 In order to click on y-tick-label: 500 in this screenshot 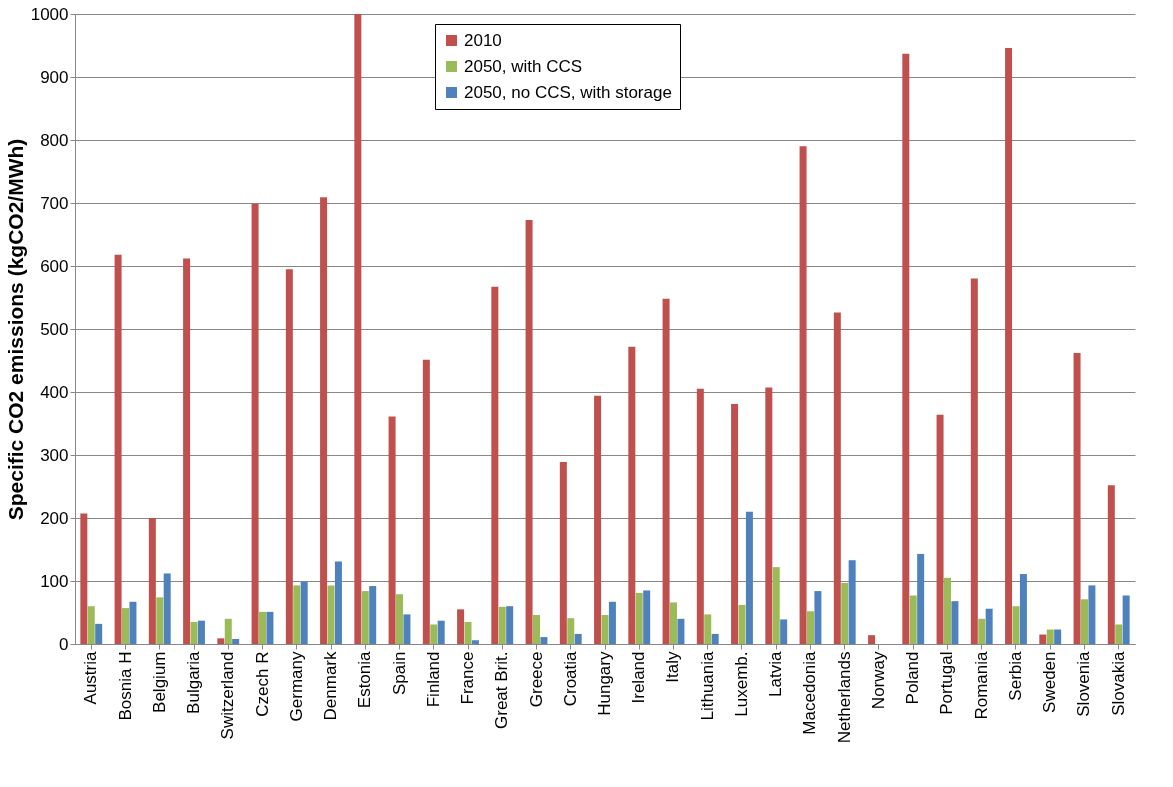, I will do `click(54, 329)`.